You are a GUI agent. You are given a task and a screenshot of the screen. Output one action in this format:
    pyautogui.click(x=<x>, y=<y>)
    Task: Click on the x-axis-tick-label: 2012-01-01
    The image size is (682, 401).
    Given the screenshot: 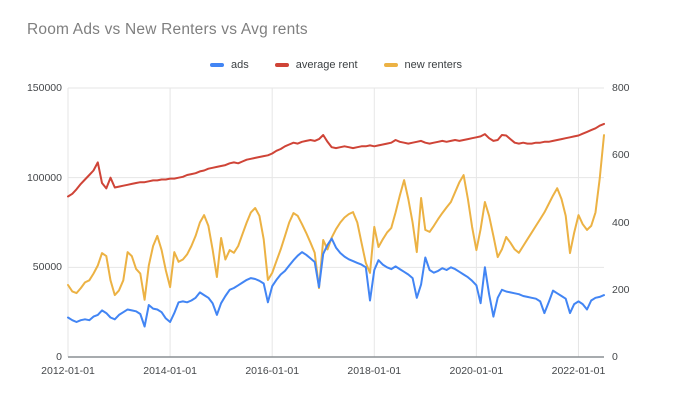 What is the action you would take?
    pyautogui.click(x=68, y=371)
    